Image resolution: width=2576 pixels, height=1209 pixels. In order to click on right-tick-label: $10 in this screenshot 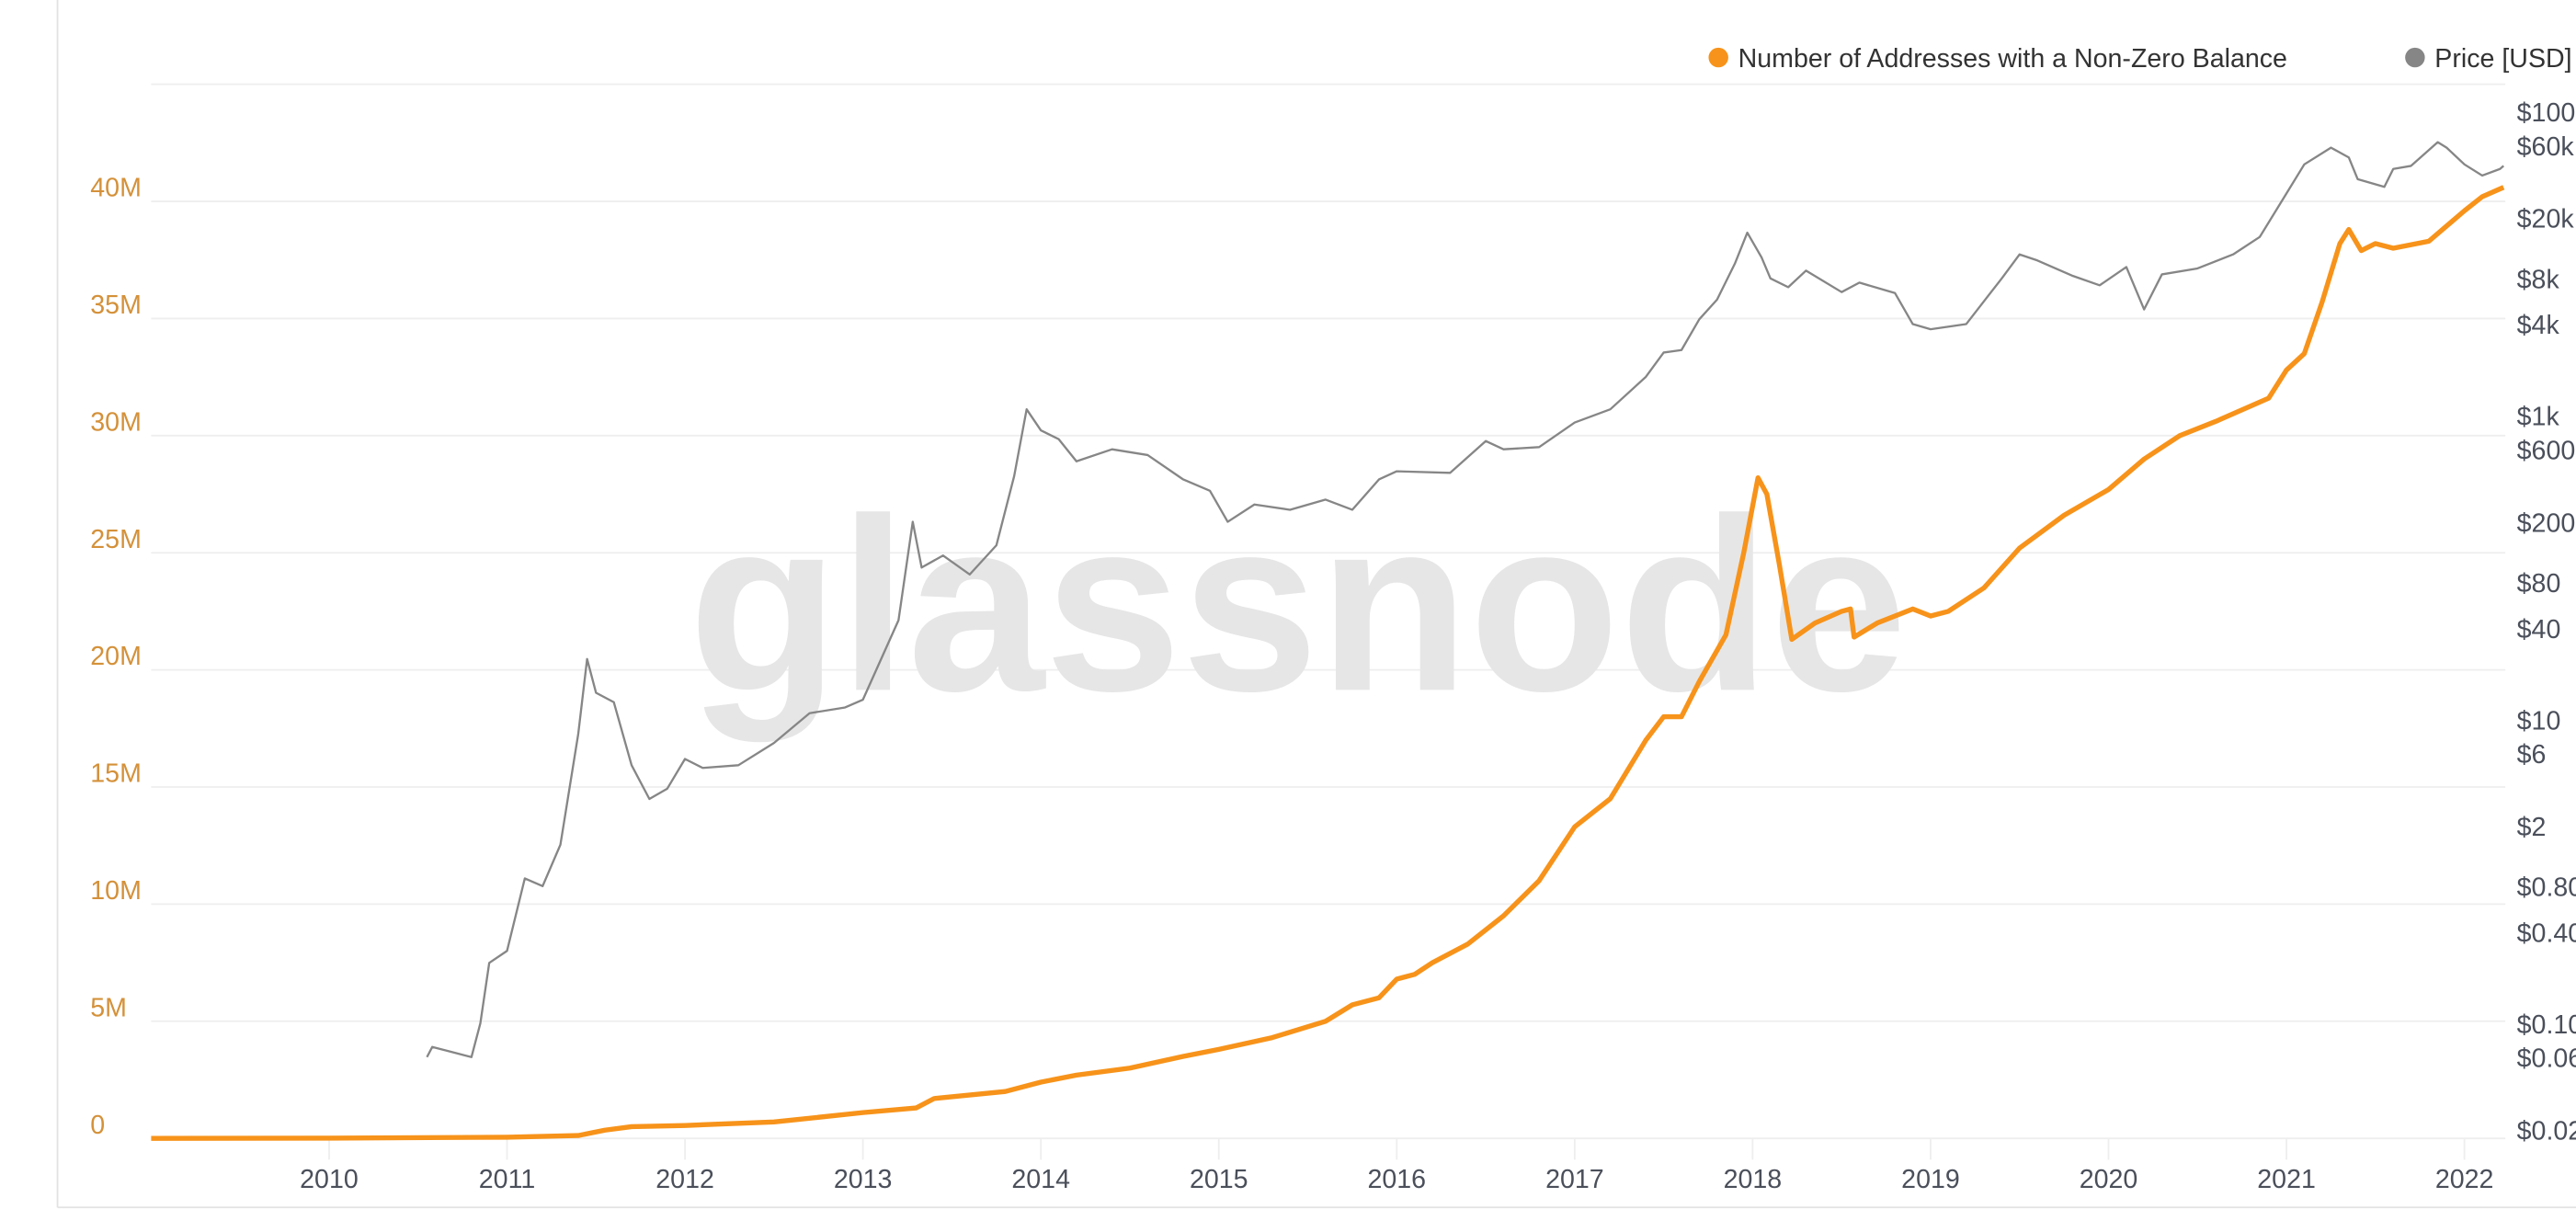, I will do `click(2539, 721)`.